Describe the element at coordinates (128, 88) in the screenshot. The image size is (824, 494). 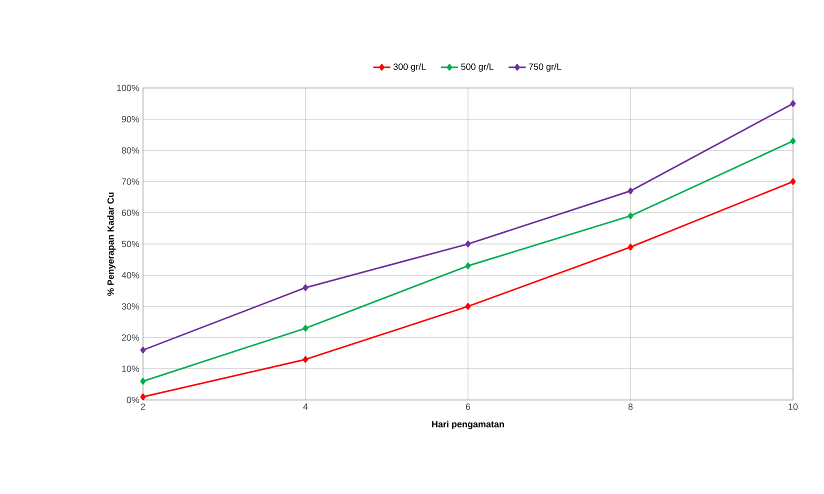
I see `y-tick-label: 100%` at that location.